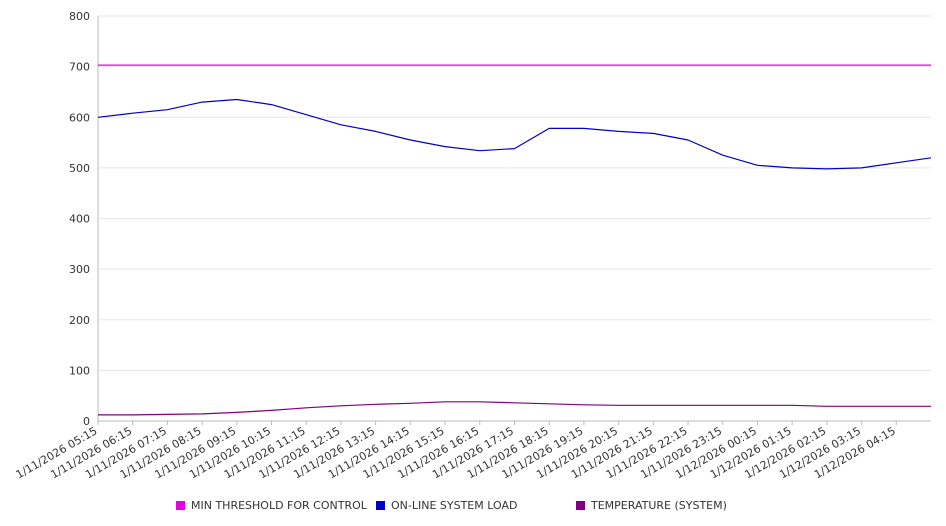 The width and height of the screenshot is (946, 526). I want to click on legend-swatch-temperature, so click(580, 505).